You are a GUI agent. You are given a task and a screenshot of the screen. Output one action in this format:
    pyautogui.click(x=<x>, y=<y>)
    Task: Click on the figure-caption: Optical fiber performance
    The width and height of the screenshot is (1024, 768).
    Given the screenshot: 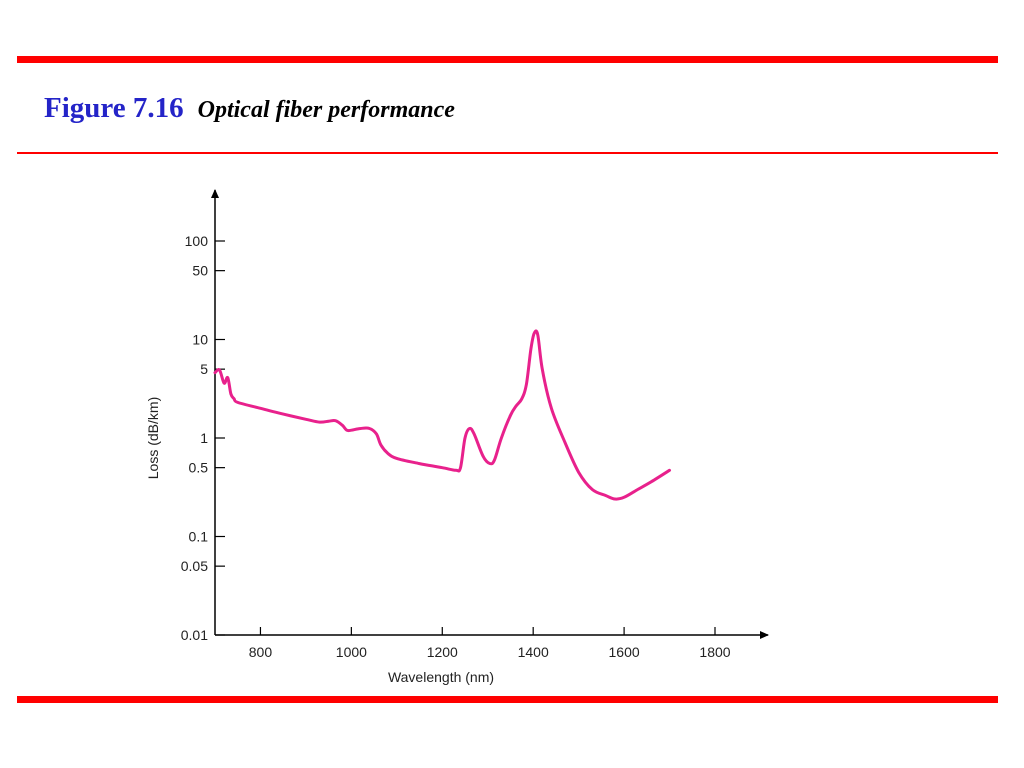 What is the action you would take?
    pyautogui.click(x=326, y=110)
    